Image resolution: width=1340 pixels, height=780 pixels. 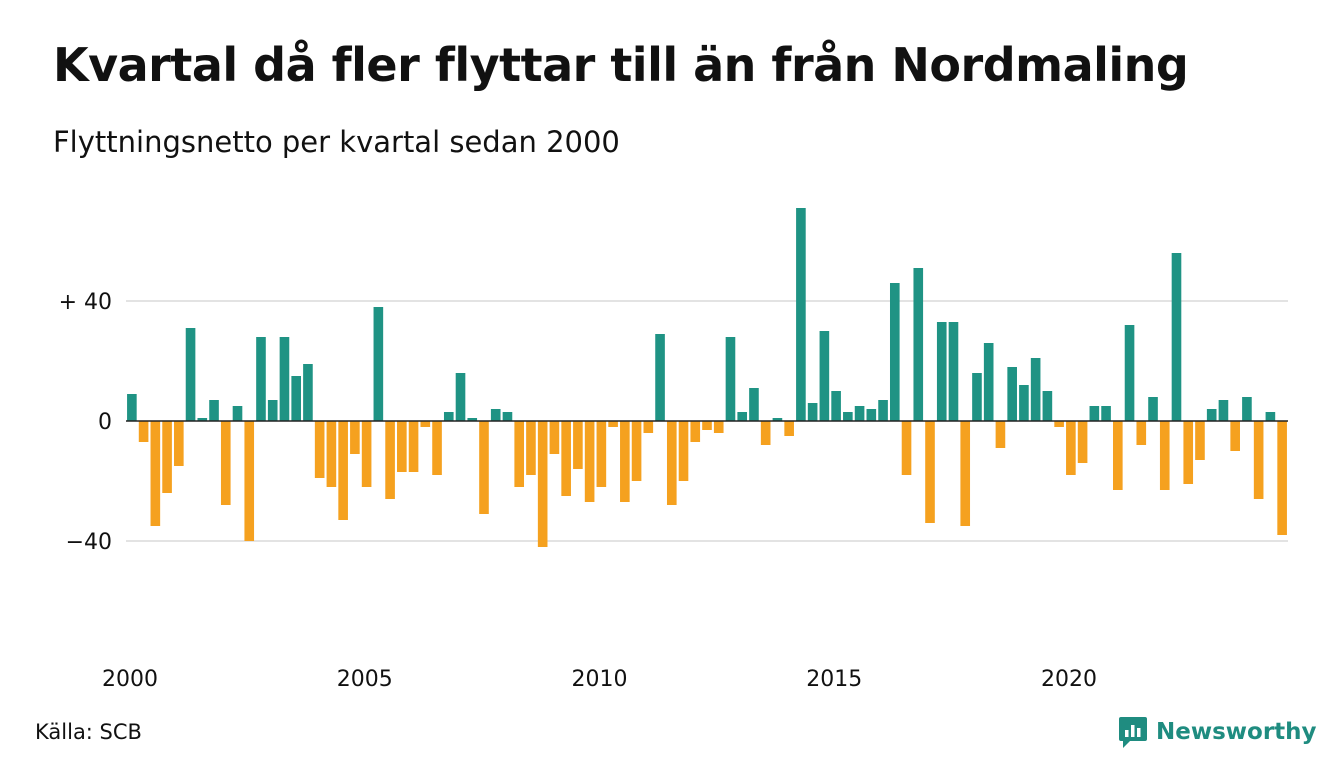 What do you see at coordinates (834, 679) in the screenshot?
I see `x-tick-label: 2015` at bounding box center [834, 679].